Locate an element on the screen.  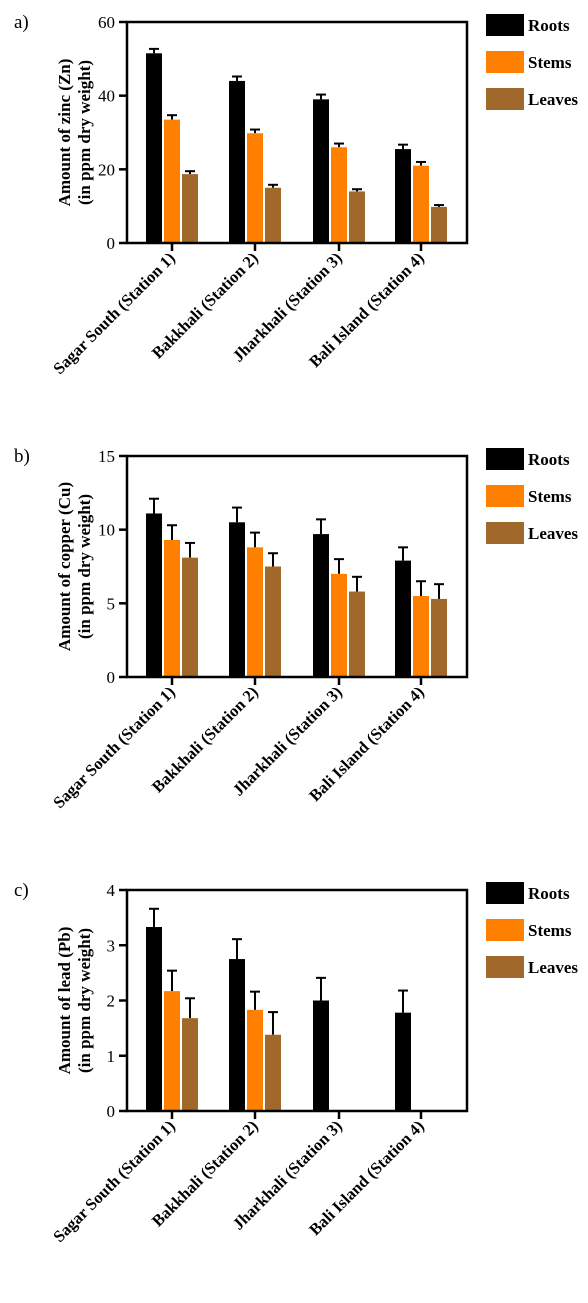
y-tick-label: 15 is located at coordinates (106, 456).